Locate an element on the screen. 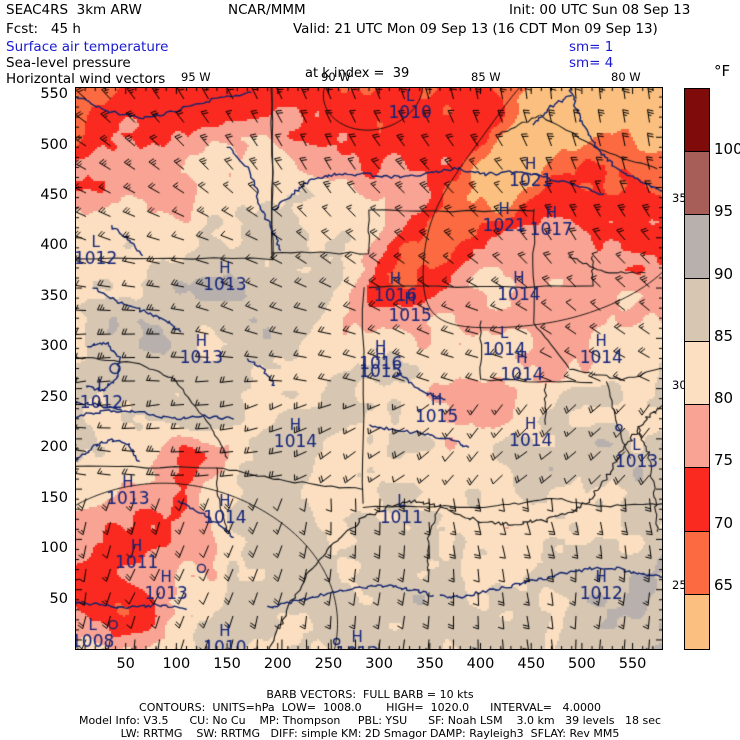  k-index-label: at k index = 39 is located at coordinates (357, 73).